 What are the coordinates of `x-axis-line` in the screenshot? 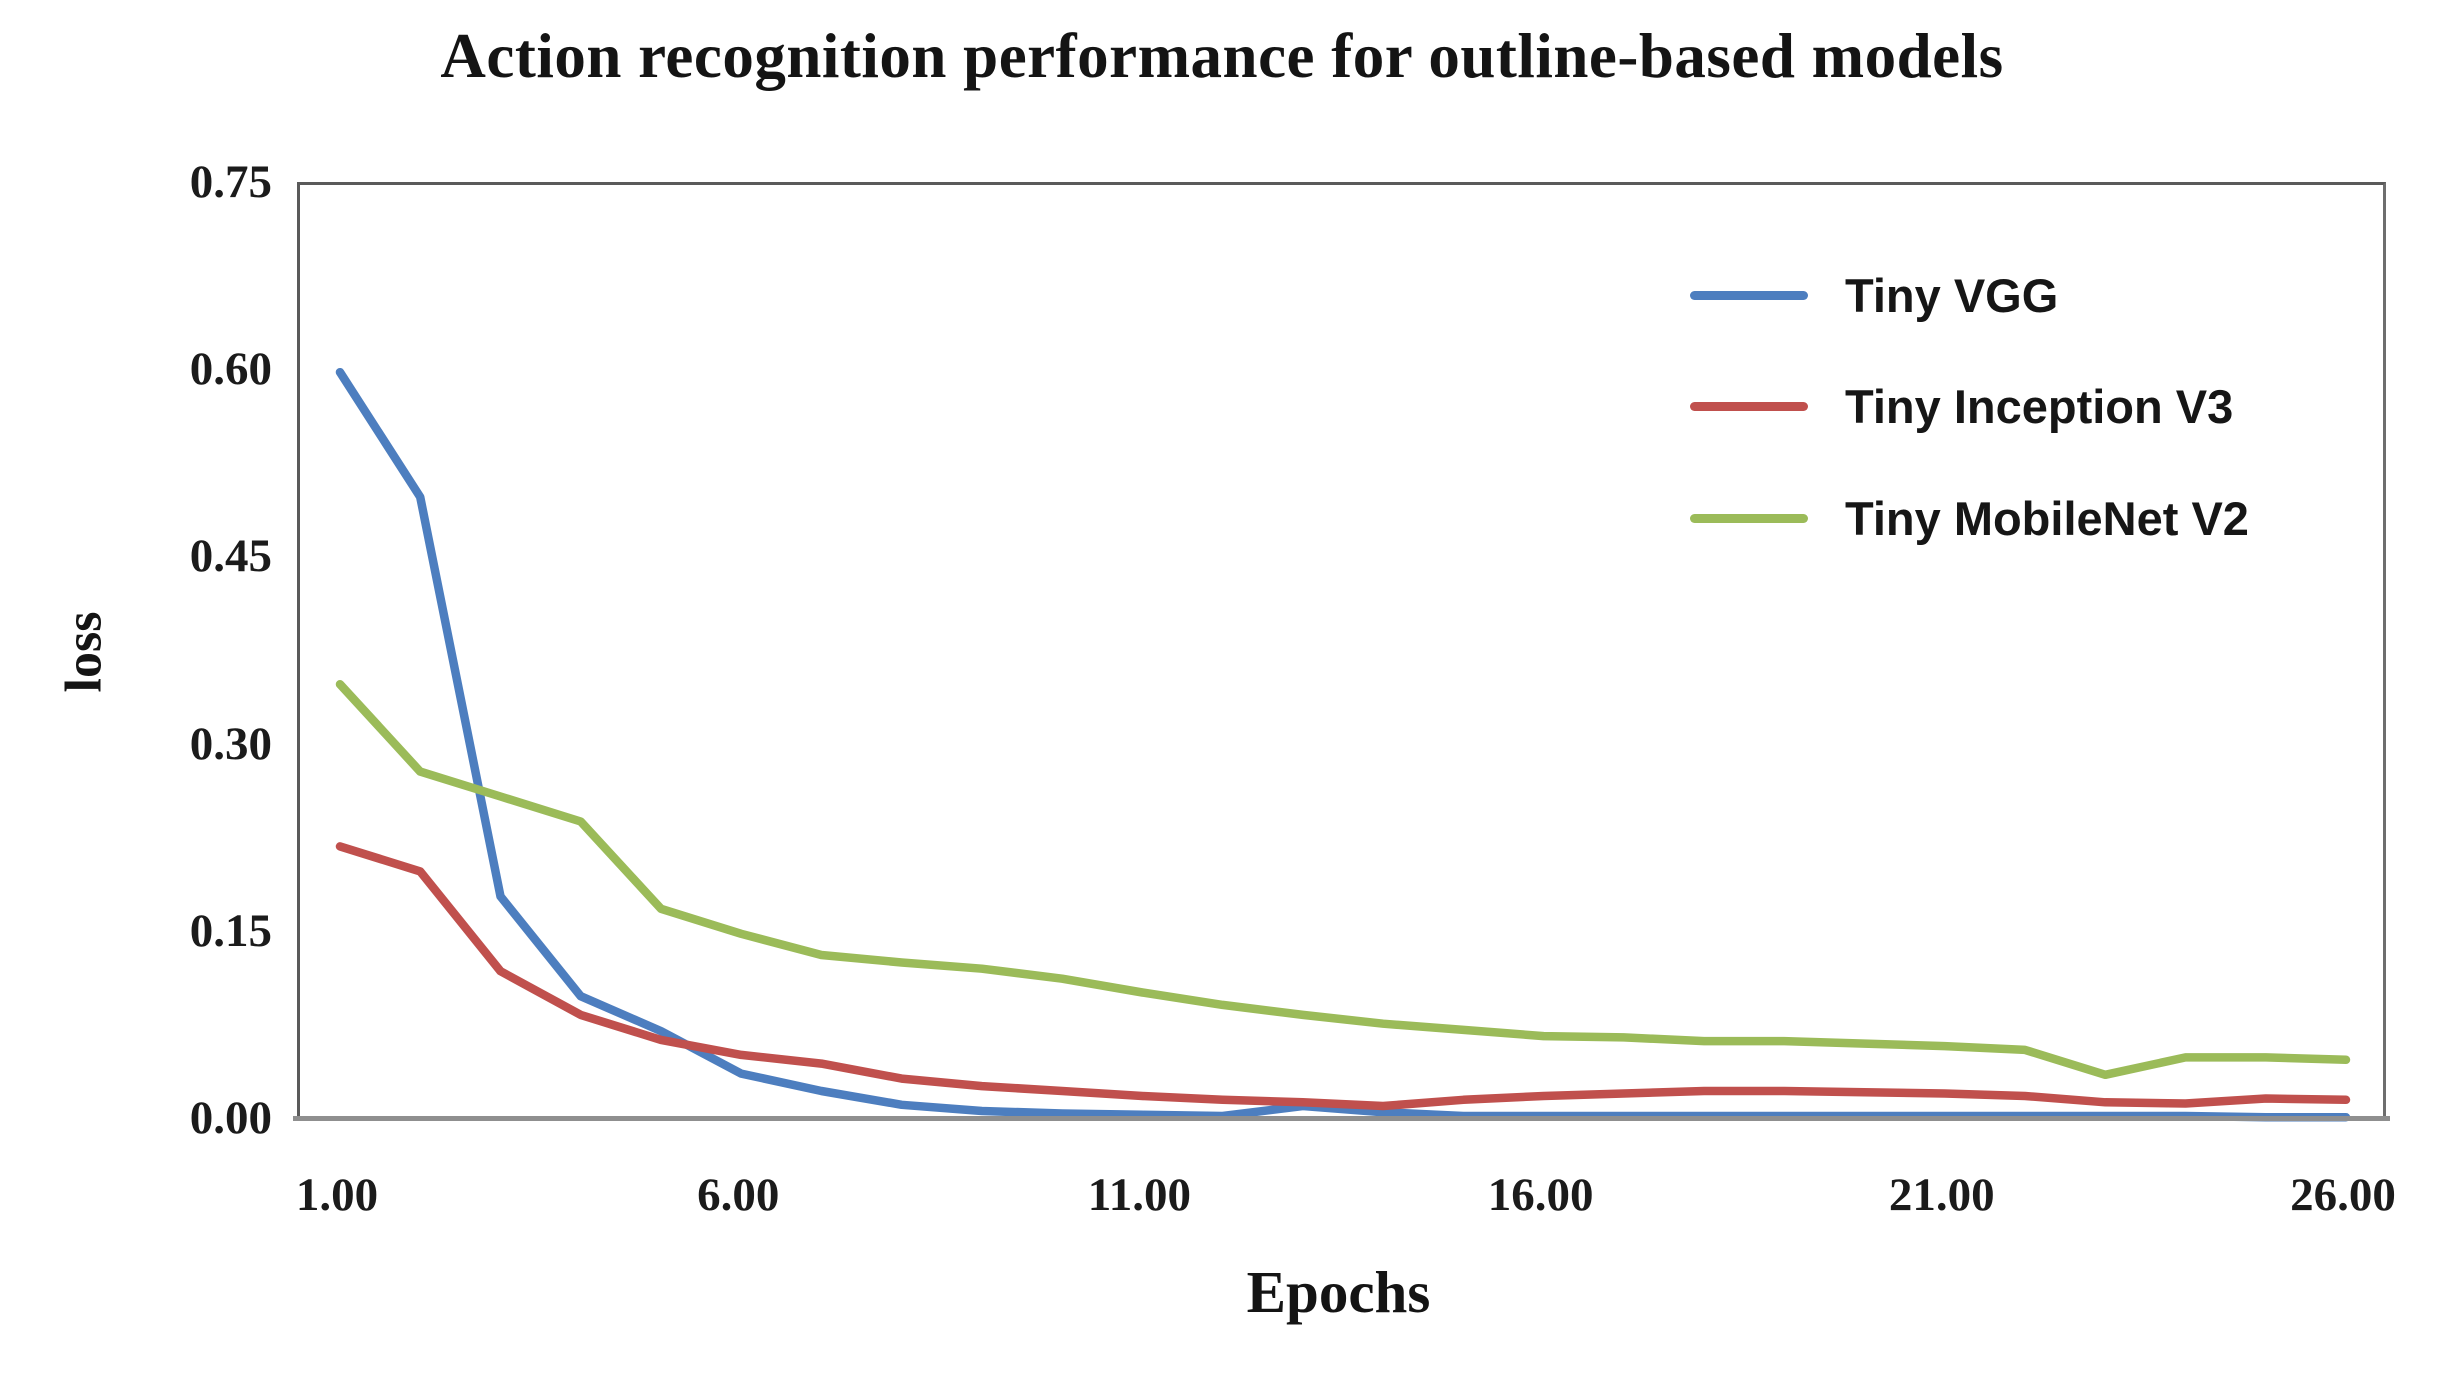 It's located at (1341, 1118).